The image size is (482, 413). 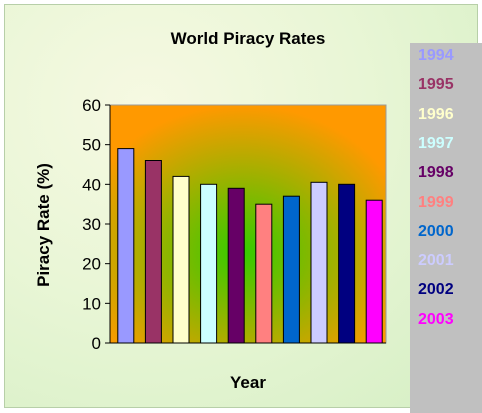 What do you see at coordinates (436, 202) in the screenshot?
I see `legend-item-1999: 1999` at bounding box center [436, 202].